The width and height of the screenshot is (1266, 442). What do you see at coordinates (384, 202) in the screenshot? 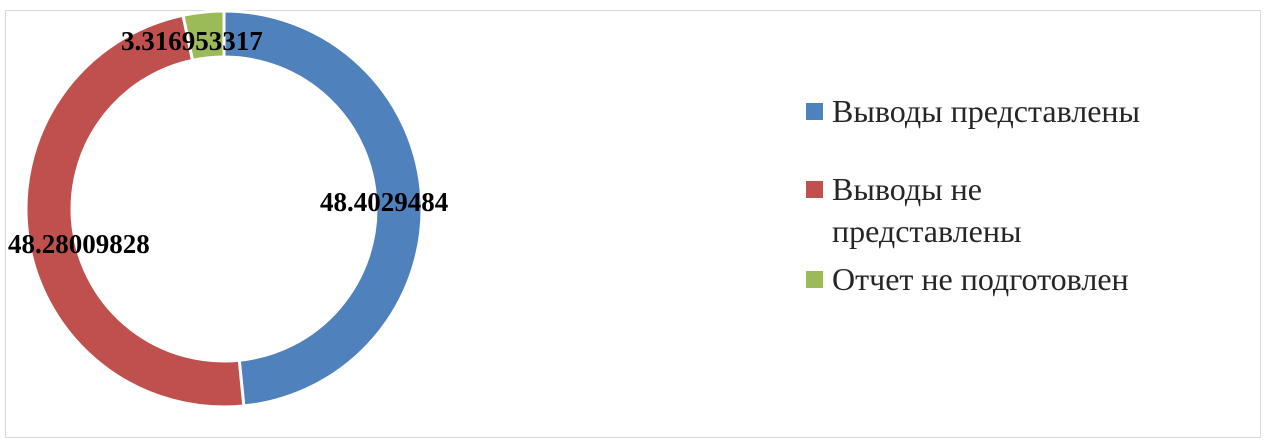
I see `data-label-0: 48.4029484` at bounding box center [384, 202].